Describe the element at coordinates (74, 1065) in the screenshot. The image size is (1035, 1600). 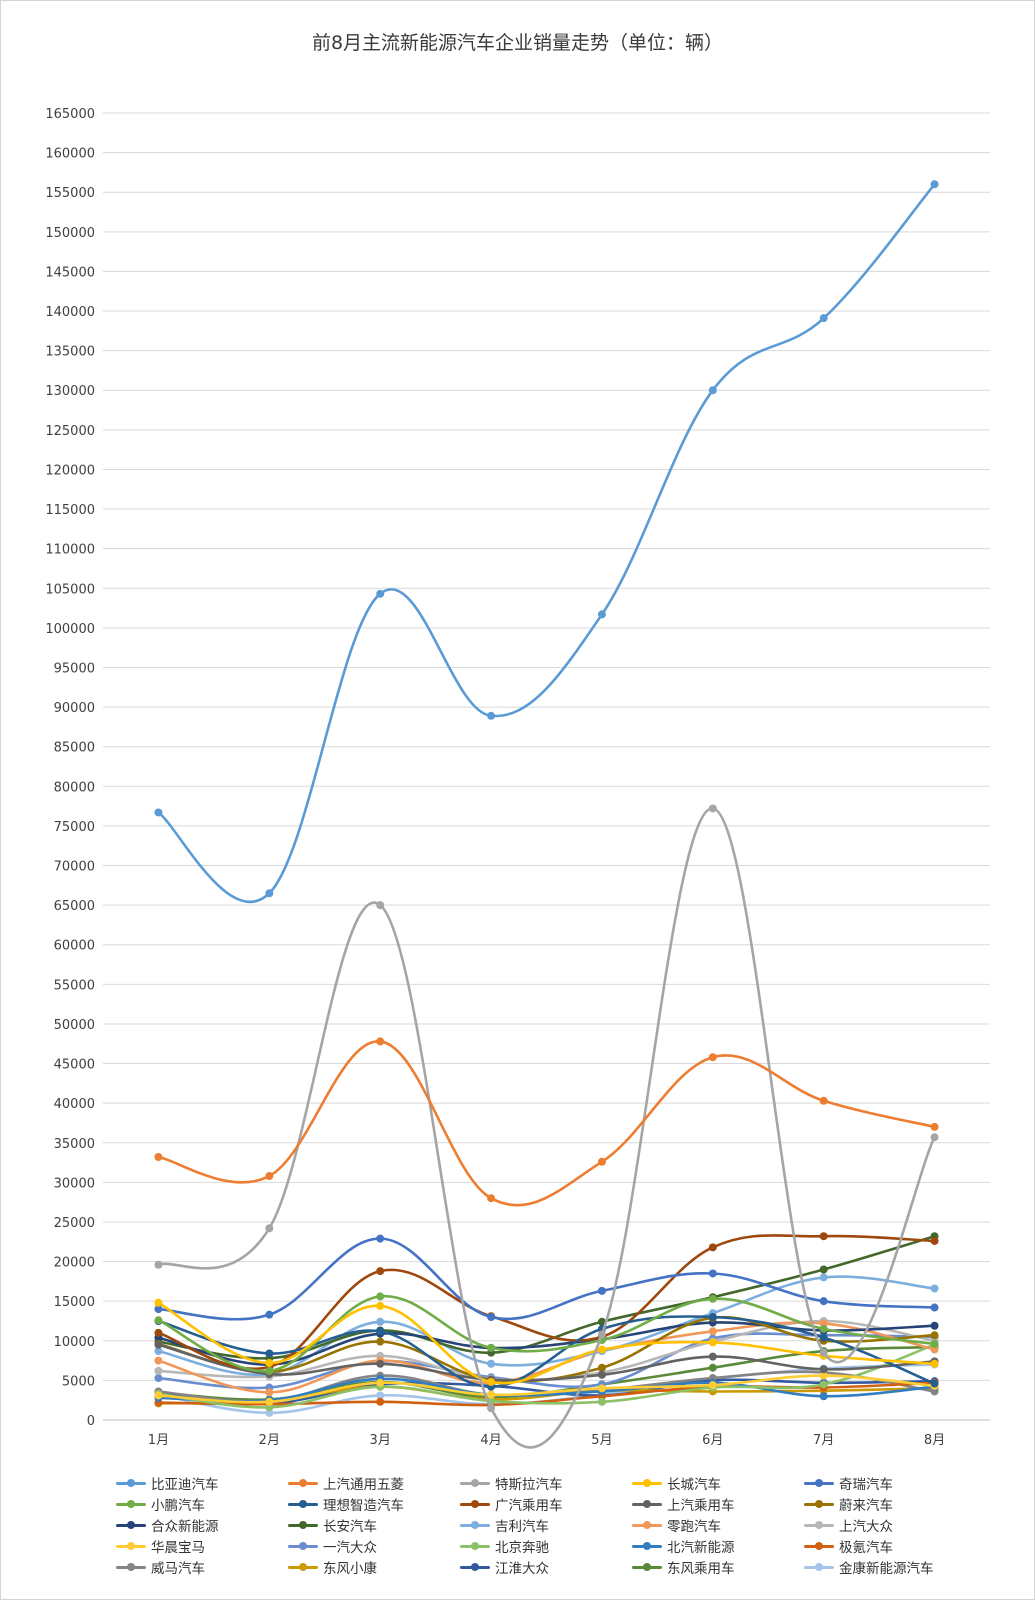
I see `y-tick-label: 45000` at that location.